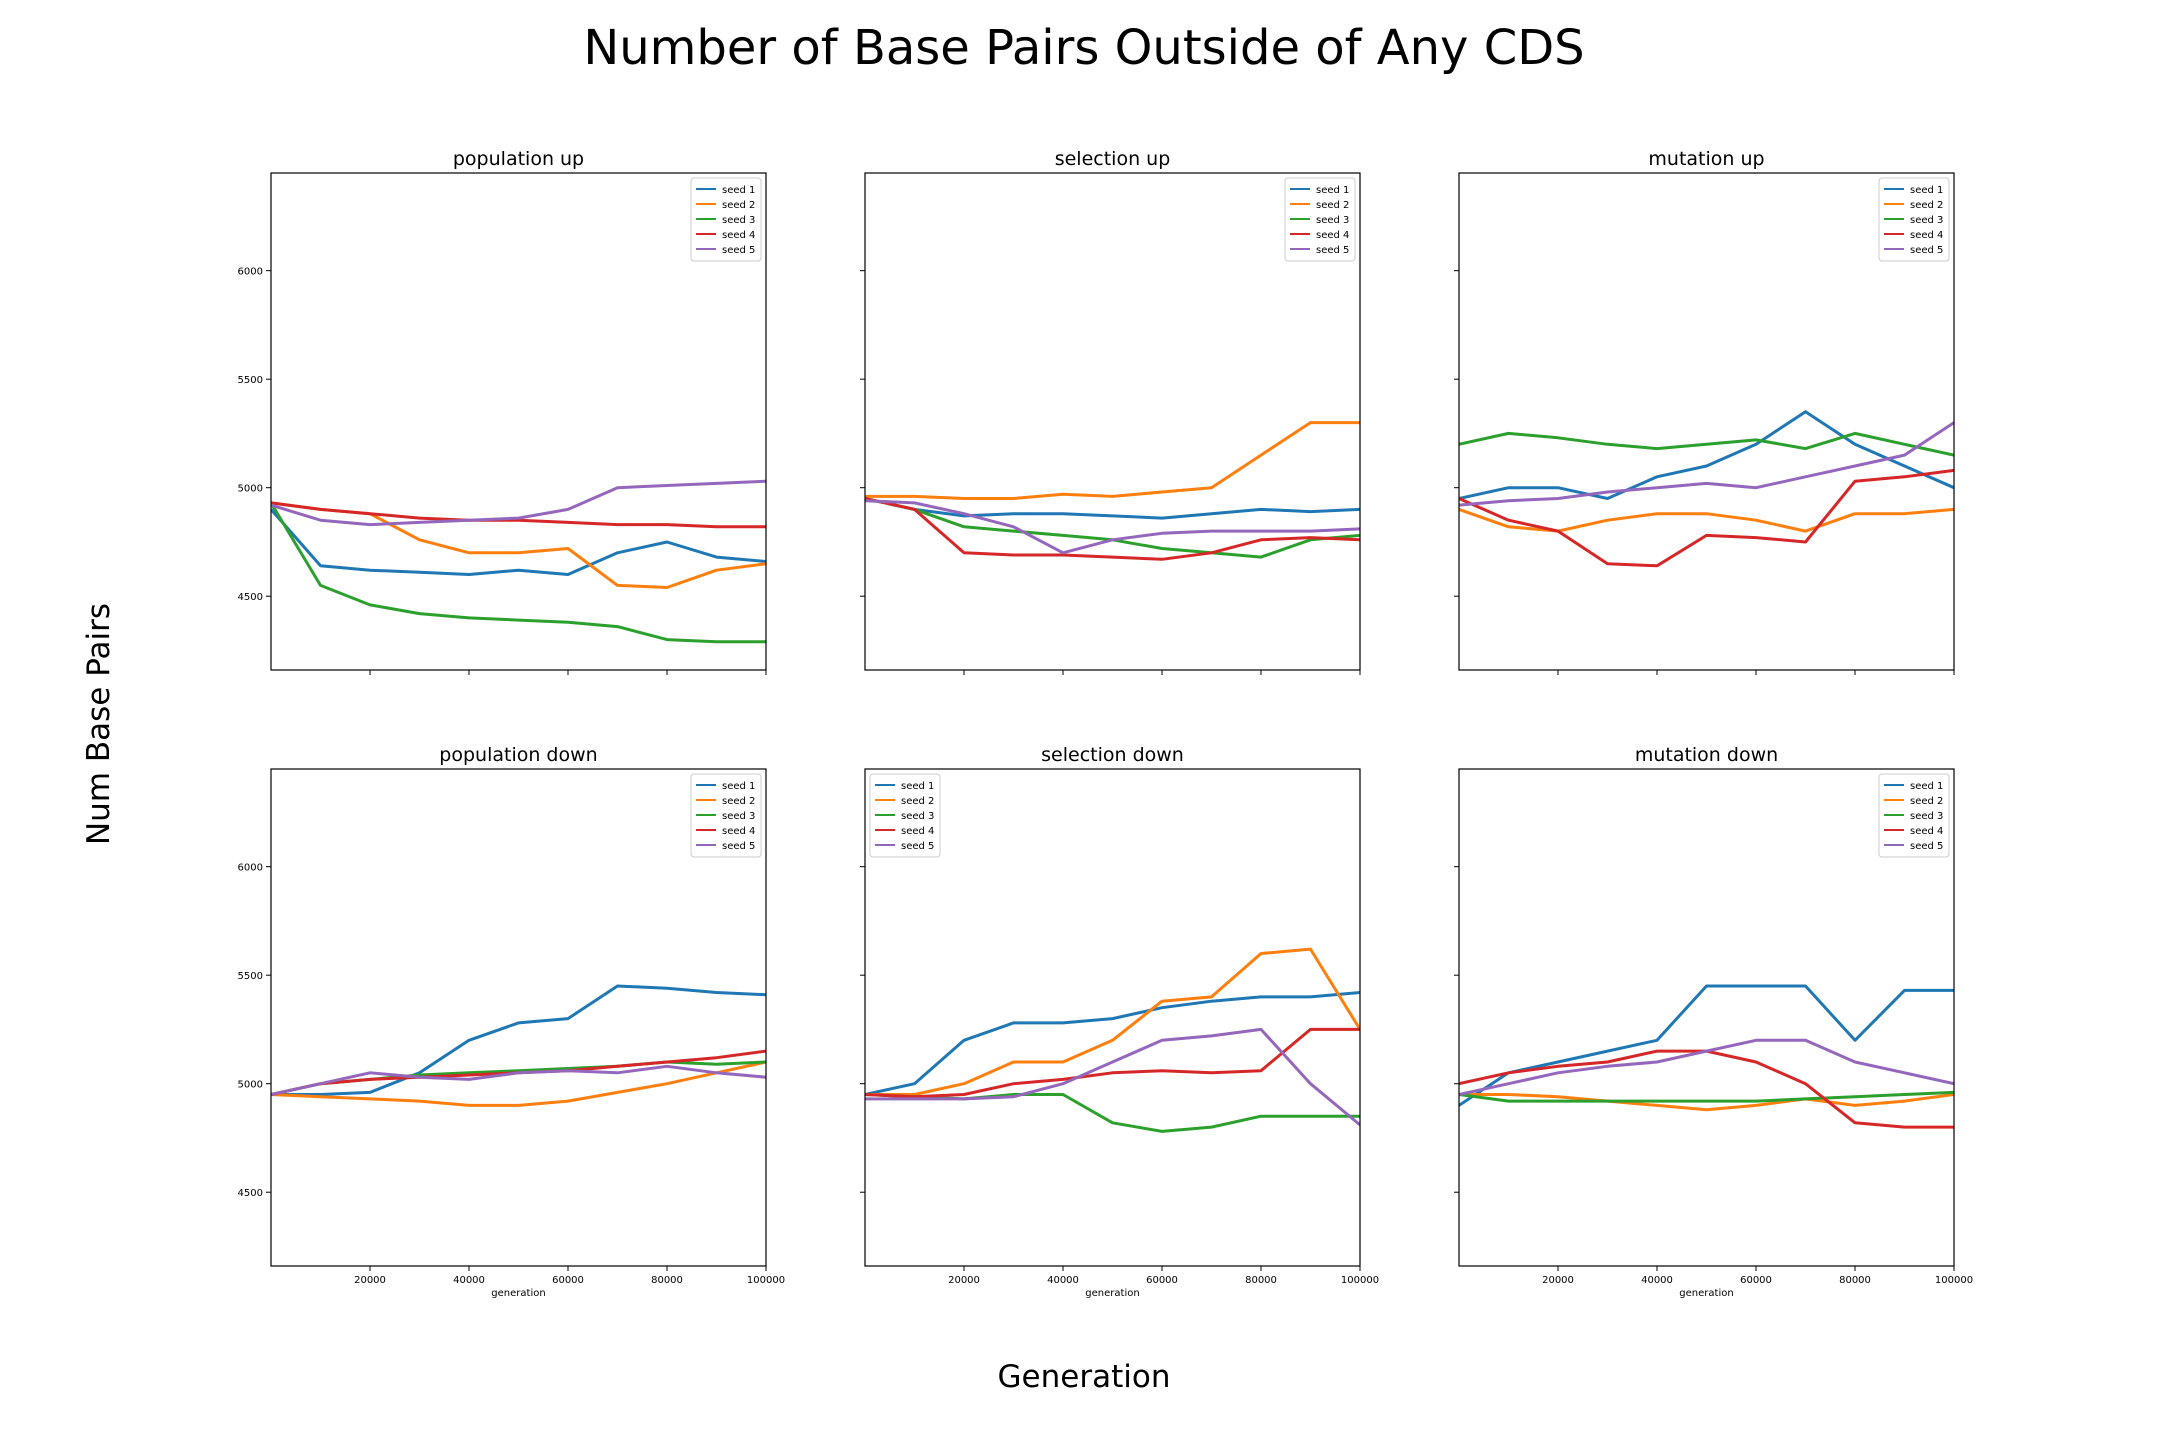 This screenshot has width=2160, height=1440. I want to click on panel-title: mutation down, so click(1706, 755).